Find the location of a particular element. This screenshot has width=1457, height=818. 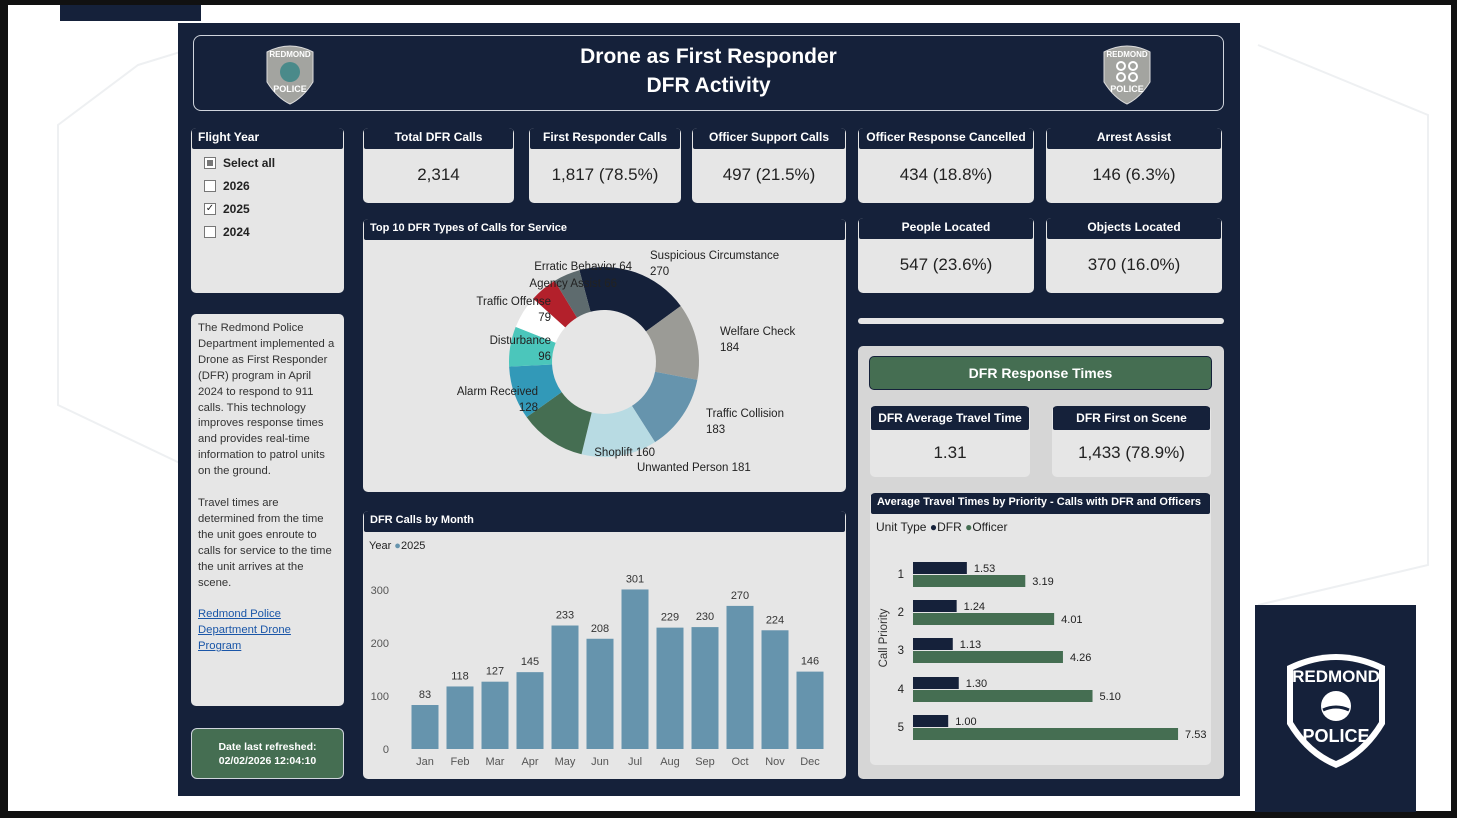

bar-data-label: 7.53 is located at coordinates (1195, 735).